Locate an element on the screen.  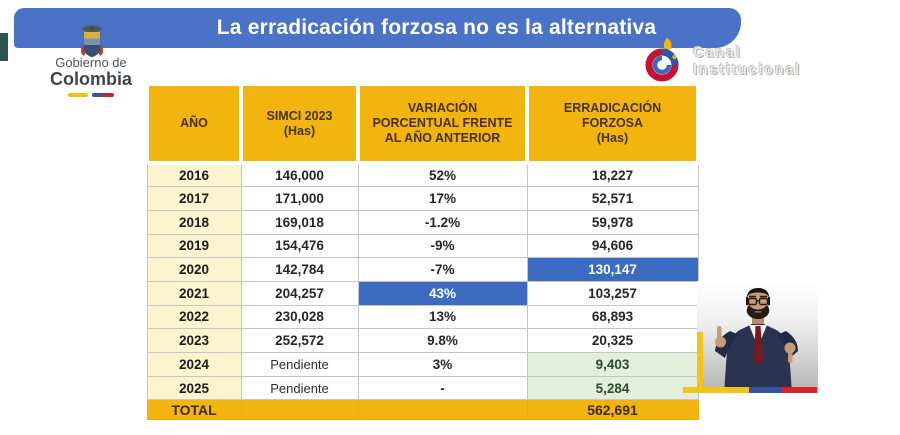
variation-cell: 43% is located at coordinates (442, 293).